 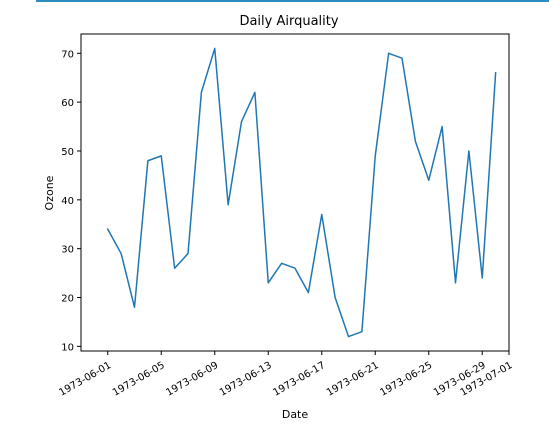 What do you see at coordinates (139, 379) in the screenshot?
I see `x-tick-label: 1973-06-05` at bounding box center [139, 379].